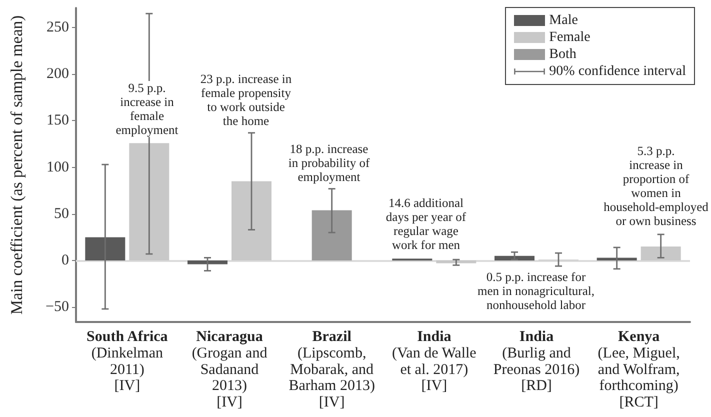 The height and width of the screenshot is (417, 711). I want to click on y-tick-label: 200, so click(57, 74).